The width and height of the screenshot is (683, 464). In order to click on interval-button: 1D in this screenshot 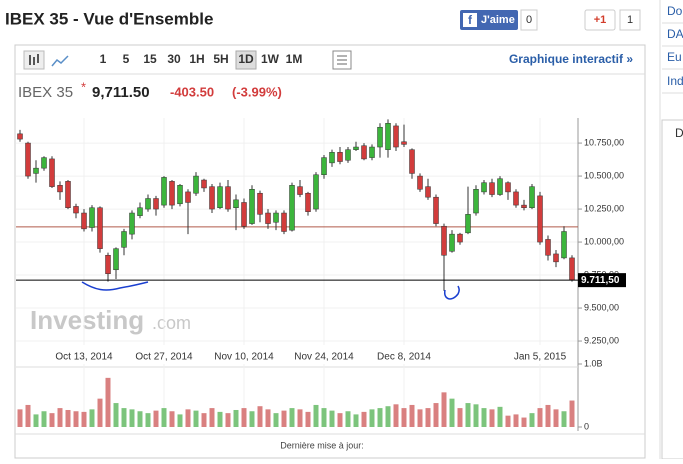, I will do `click(246, 59)`.